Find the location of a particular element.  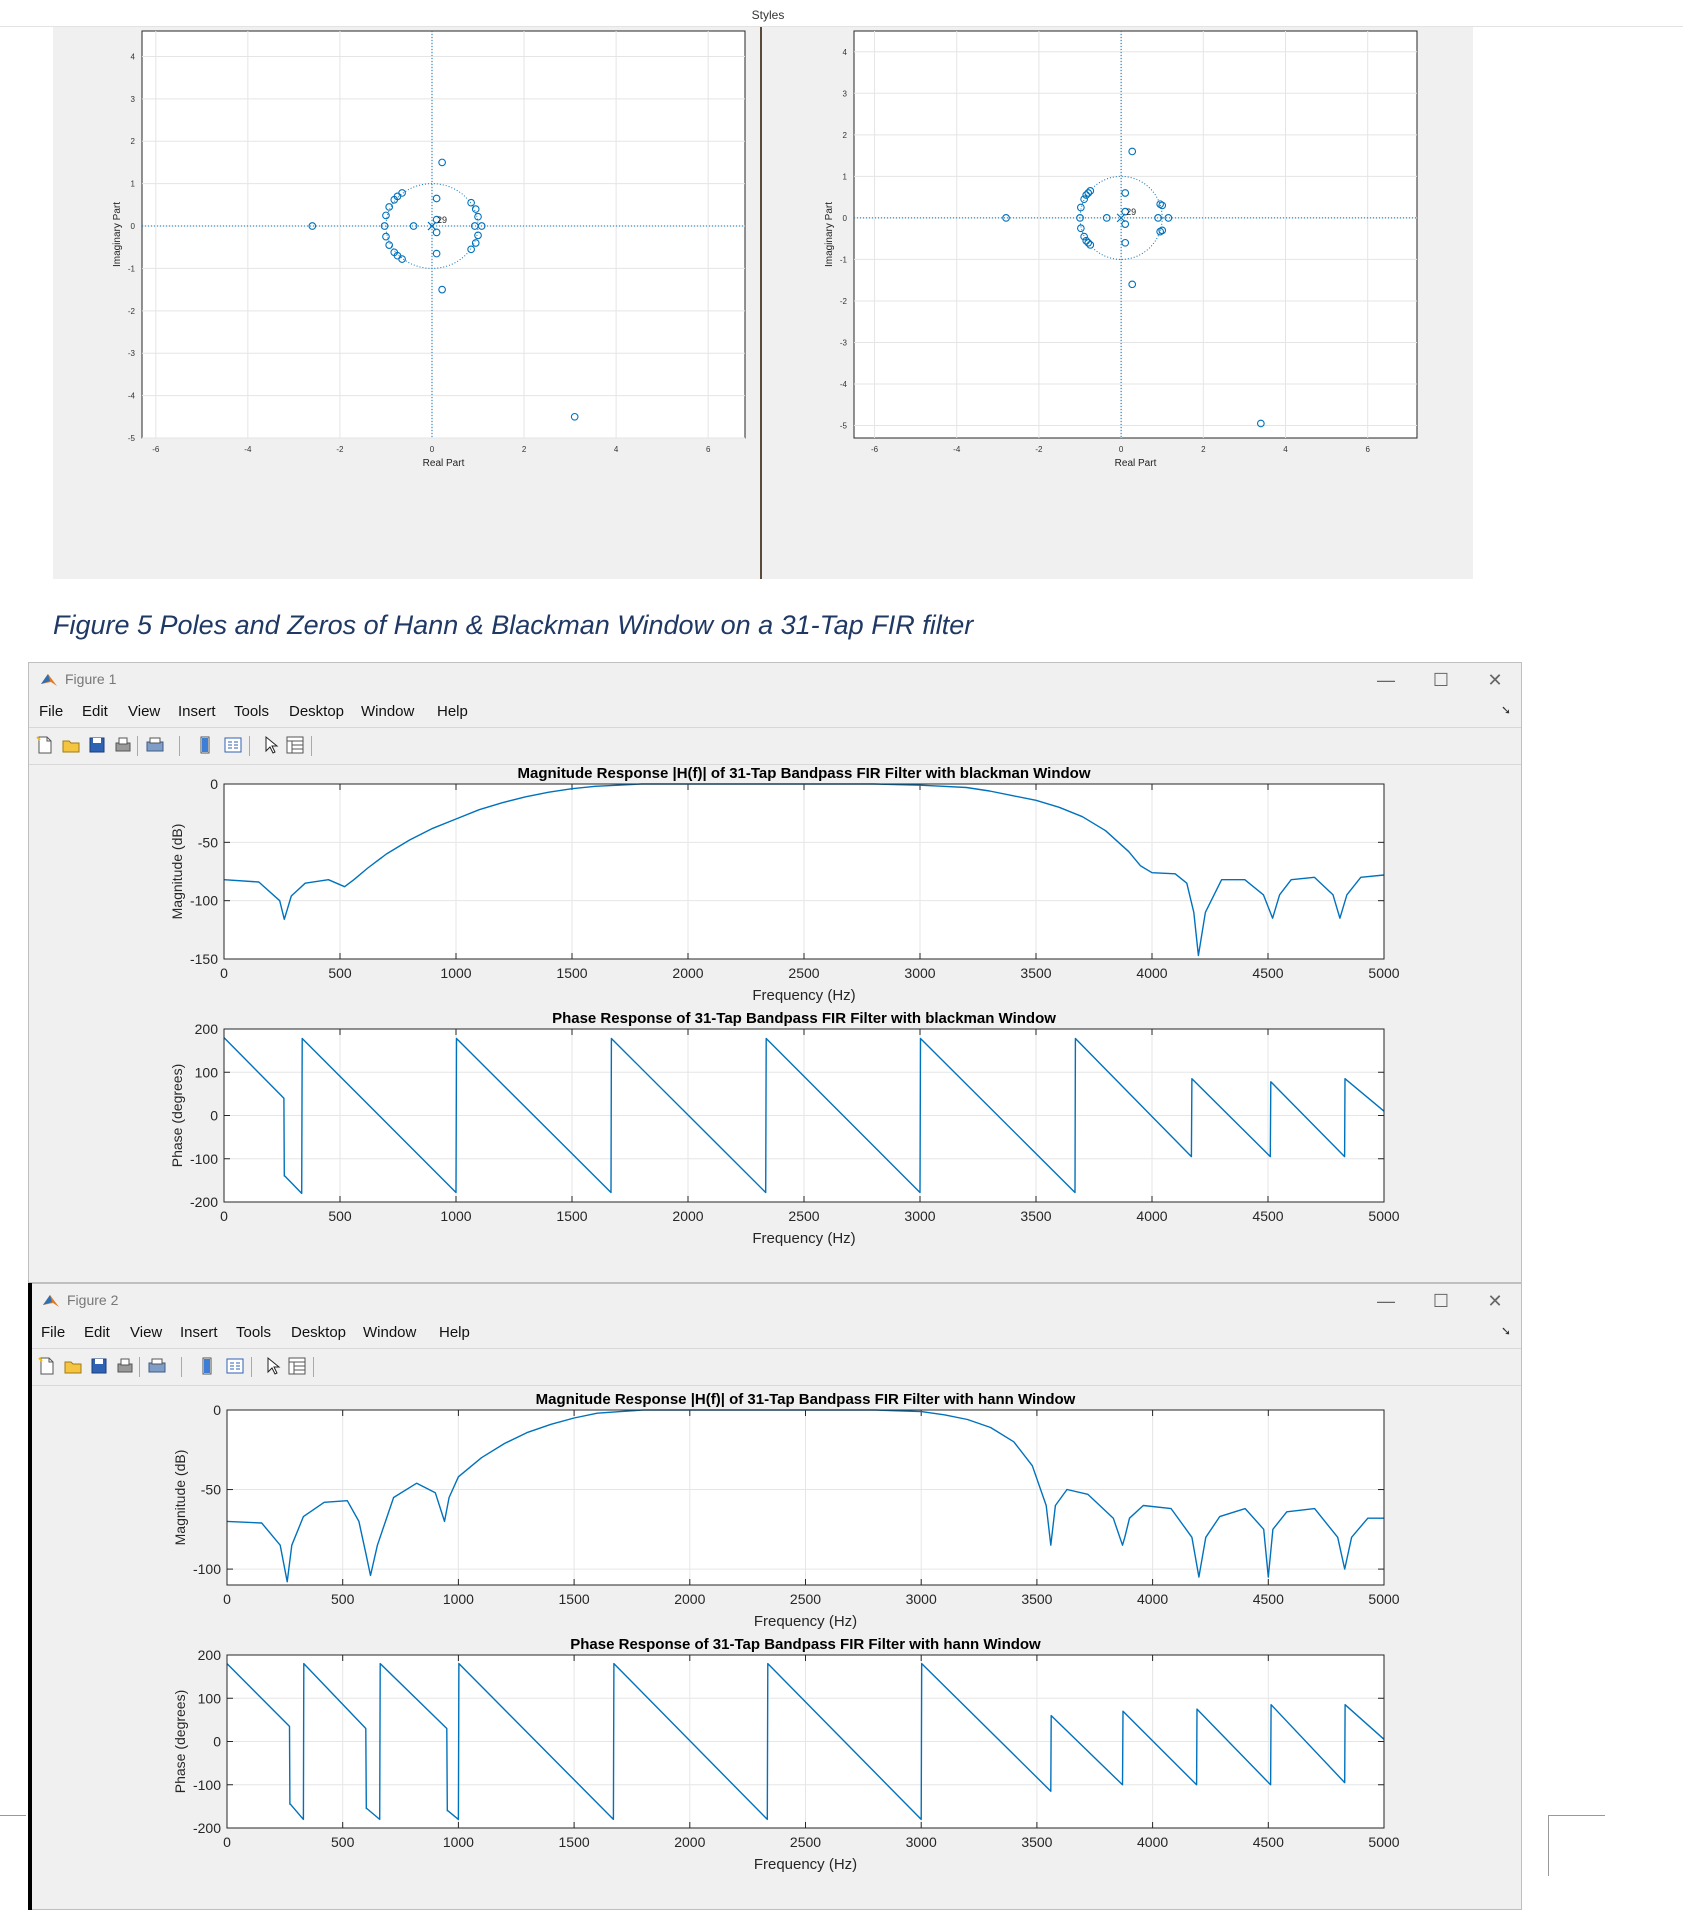

matlab-logo-icon is located at coordinates (49, 680).